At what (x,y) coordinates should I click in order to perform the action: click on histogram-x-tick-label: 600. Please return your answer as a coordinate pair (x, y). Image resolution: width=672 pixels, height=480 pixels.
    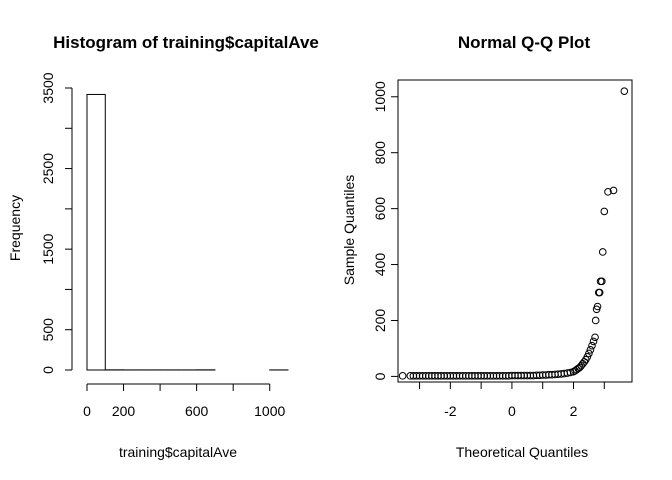
    Looking at the image, I should click on (197, 411).